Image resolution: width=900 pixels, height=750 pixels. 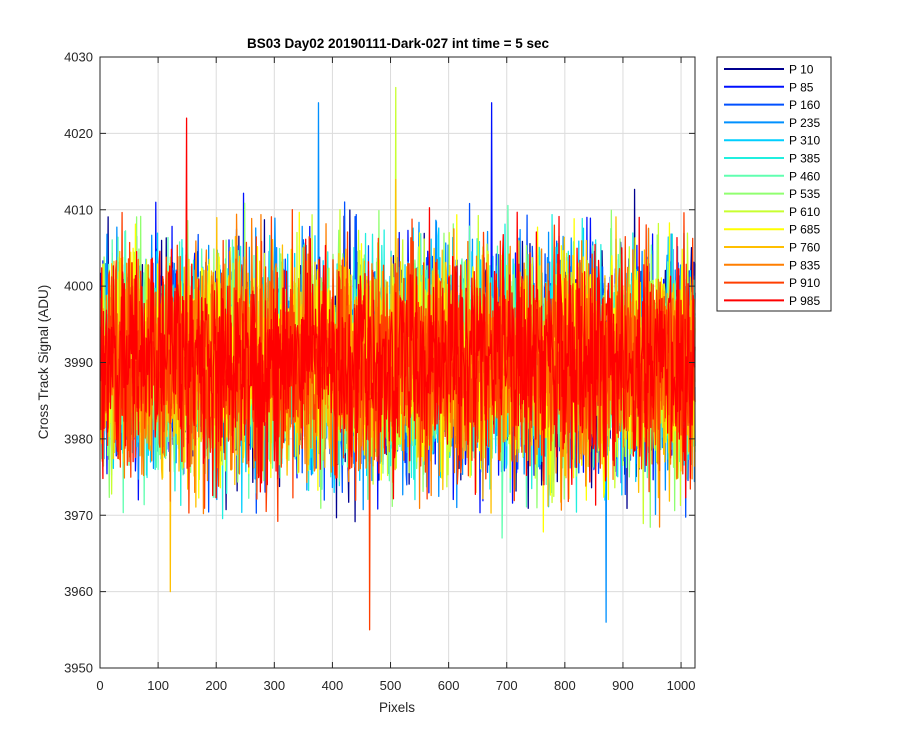 I want to click on legend-entry: P 685, so click(x=804, y=230).